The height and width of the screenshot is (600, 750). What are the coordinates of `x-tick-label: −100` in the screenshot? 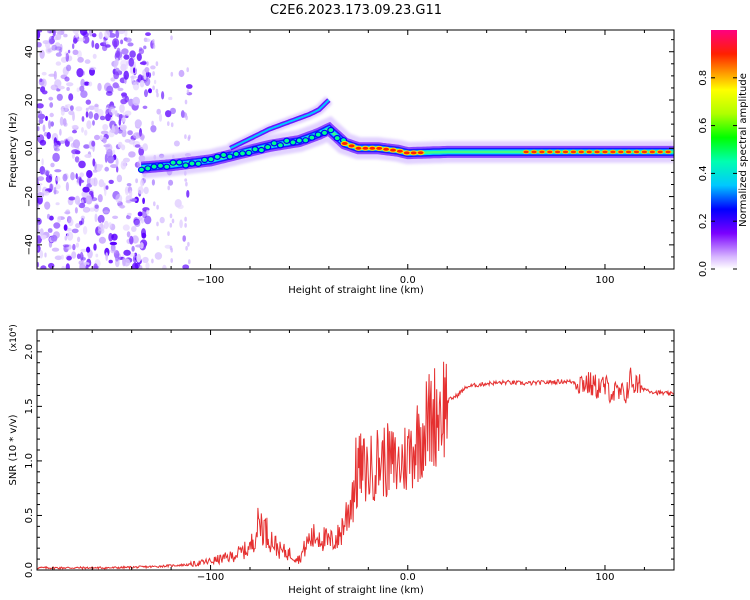 It's located at (210, 280).